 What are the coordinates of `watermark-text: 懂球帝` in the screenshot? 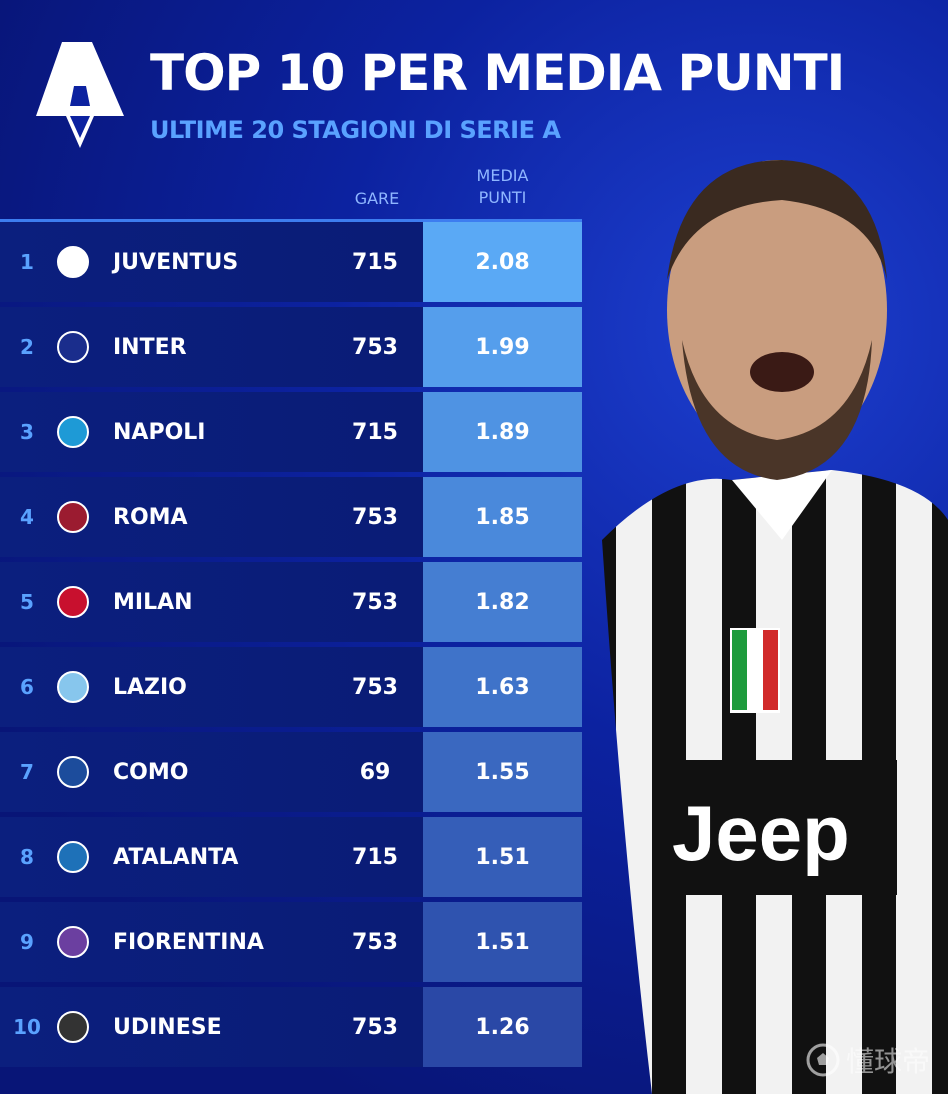 It's located at (887, 1061).